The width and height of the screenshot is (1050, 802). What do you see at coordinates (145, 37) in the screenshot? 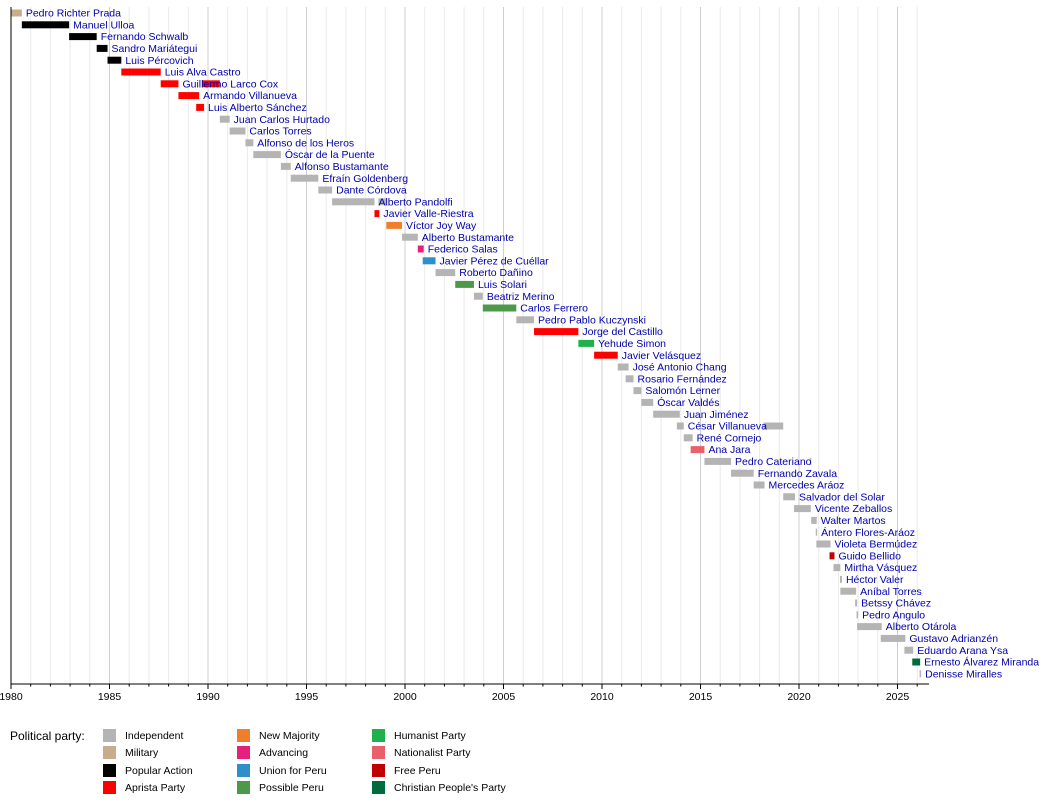
I see `term-label: Fernando Schwalb` at bounding box center [145, 37].